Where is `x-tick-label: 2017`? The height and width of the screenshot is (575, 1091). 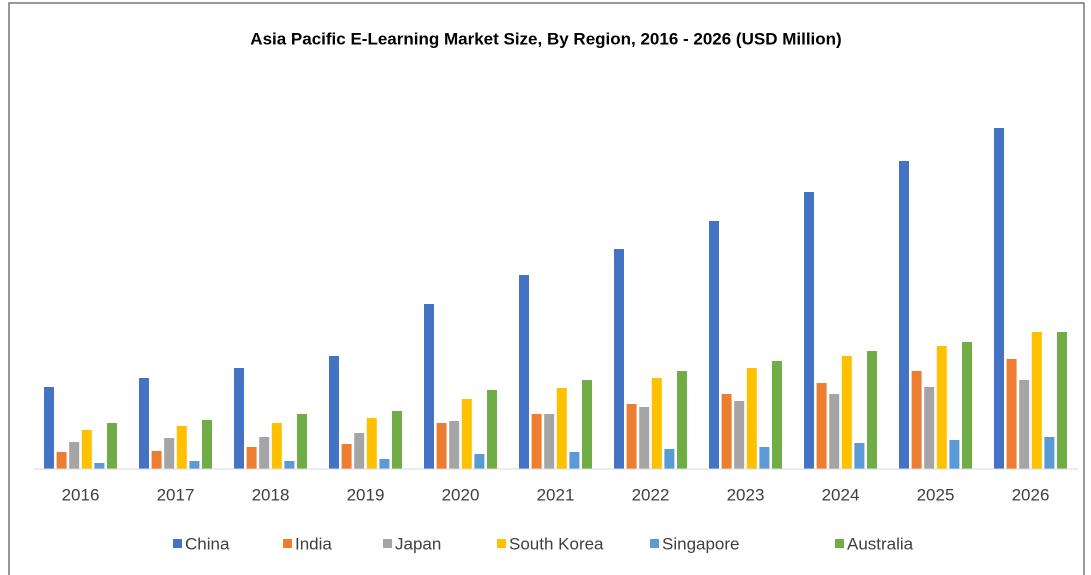 x-tick-label: 2017 is located at coordinates (176, 494).